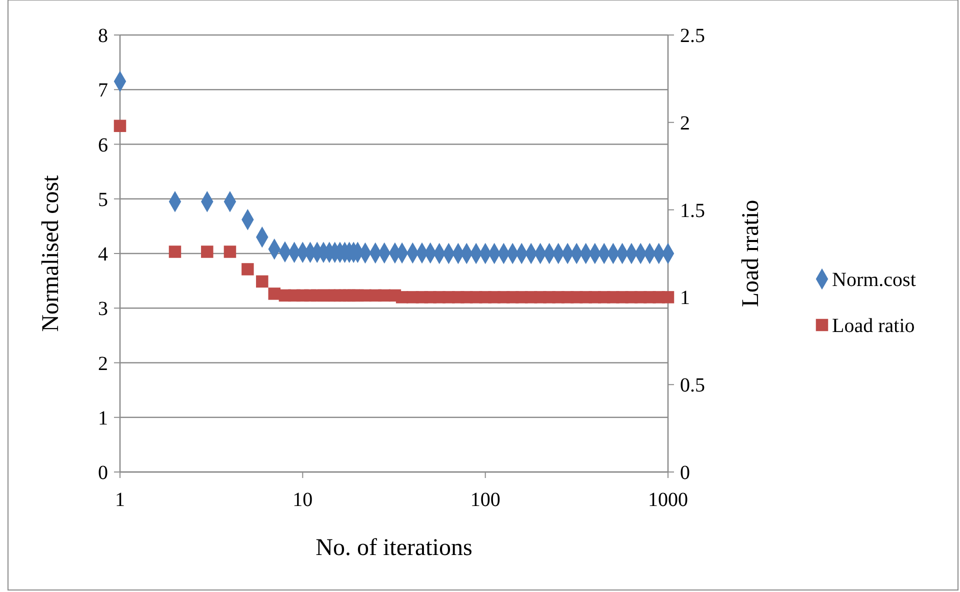 The image size is (960, 592). What do you see at coordinates (394, 548) in the screenshot?
I see `x-axis-title: No. of iterations` at bounding box center [394, 548].